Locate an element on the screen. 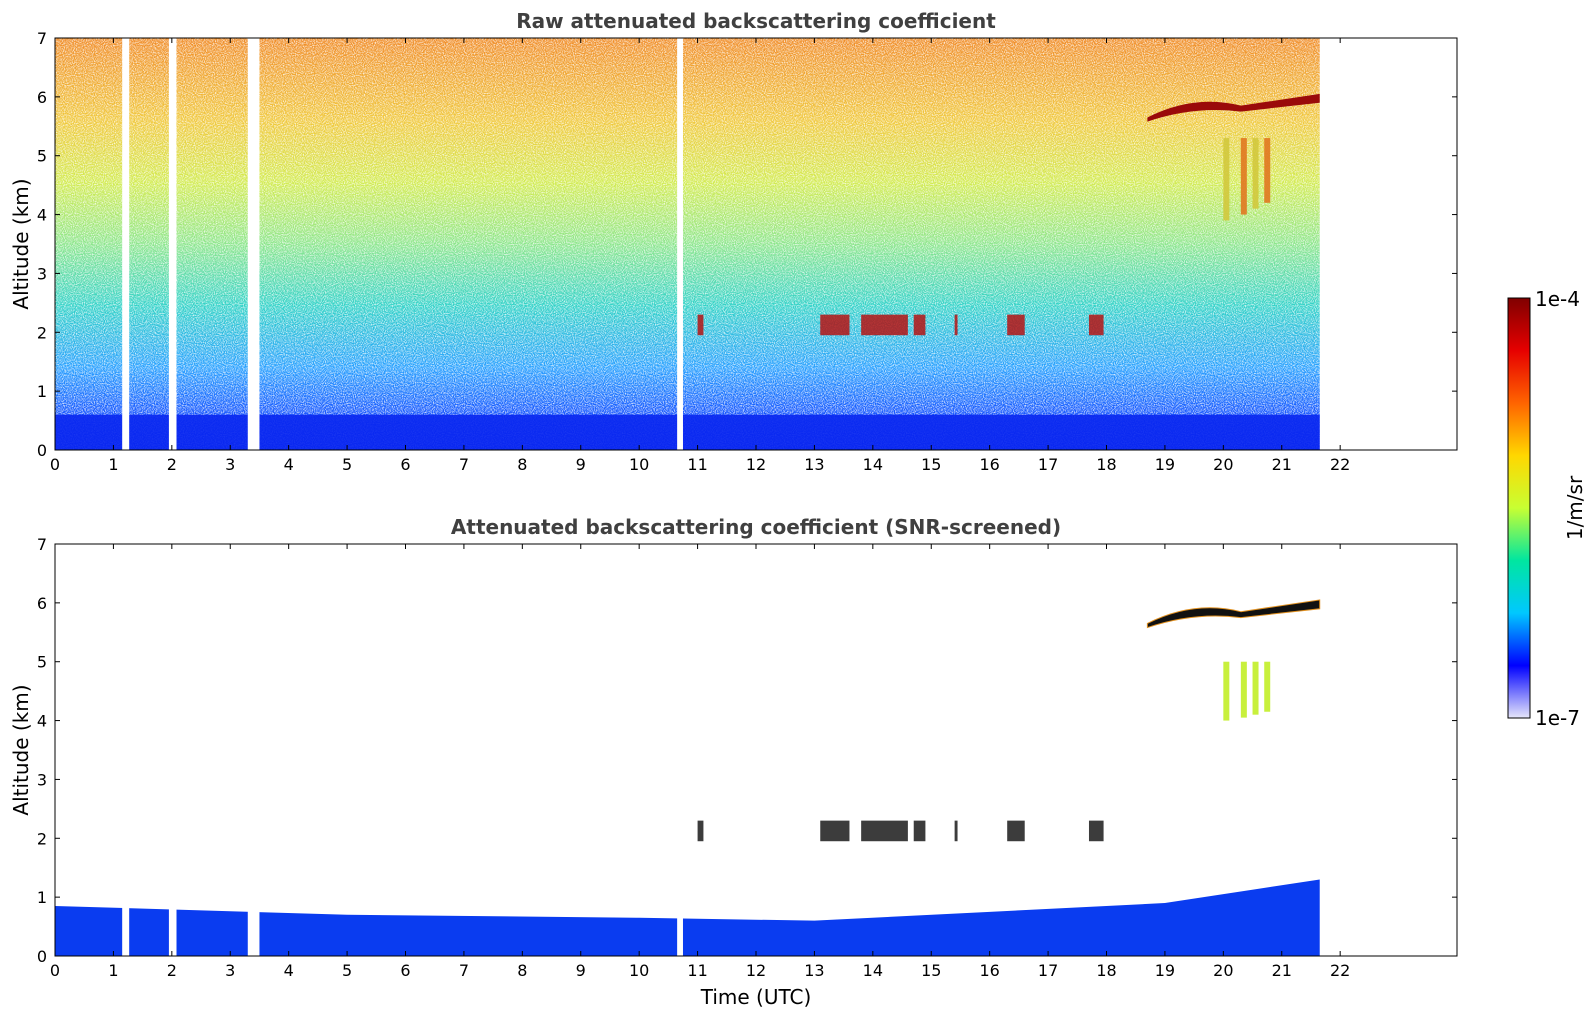  colorbar: 1e-4 1e-7 1/m/sr is located at coordinates (1547, 508).